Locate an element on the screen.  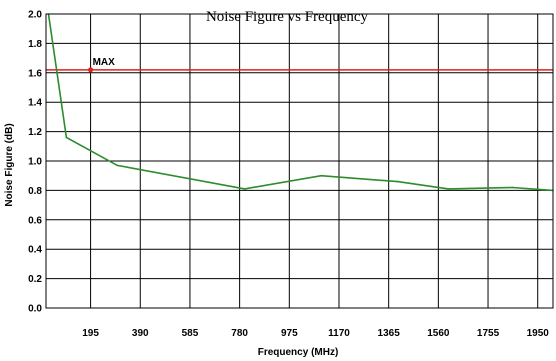
x-tick-label: 1755 is located at coordinates (488, 333).